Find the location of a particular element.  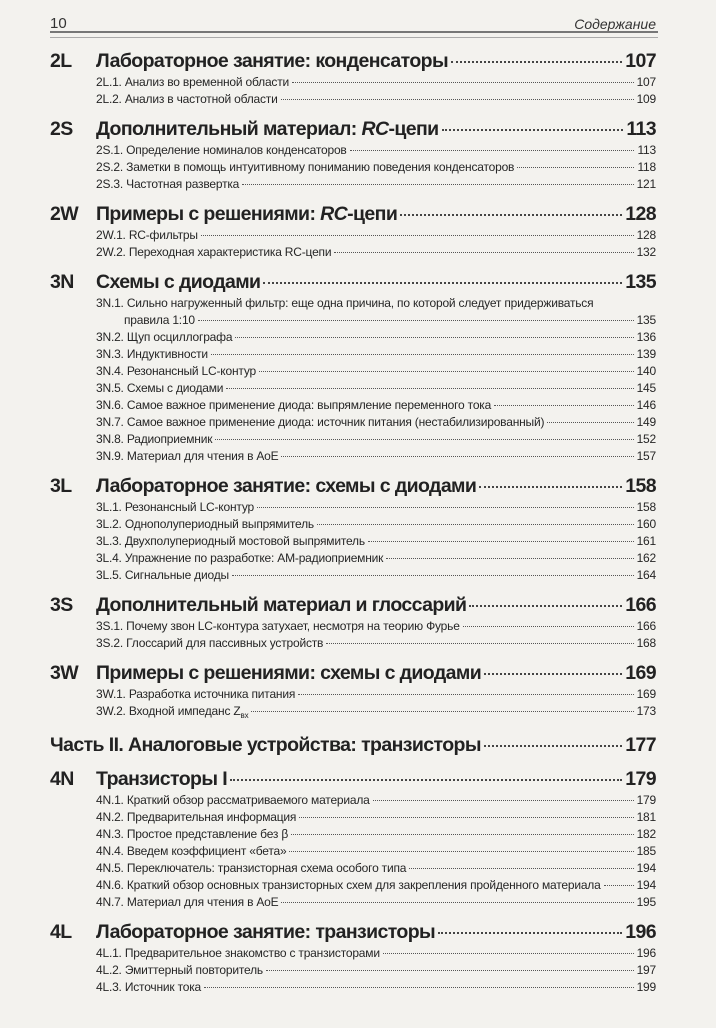

toc-entry: 3N.8. Радиоприемник 152 is located at coordinates (353, 439).